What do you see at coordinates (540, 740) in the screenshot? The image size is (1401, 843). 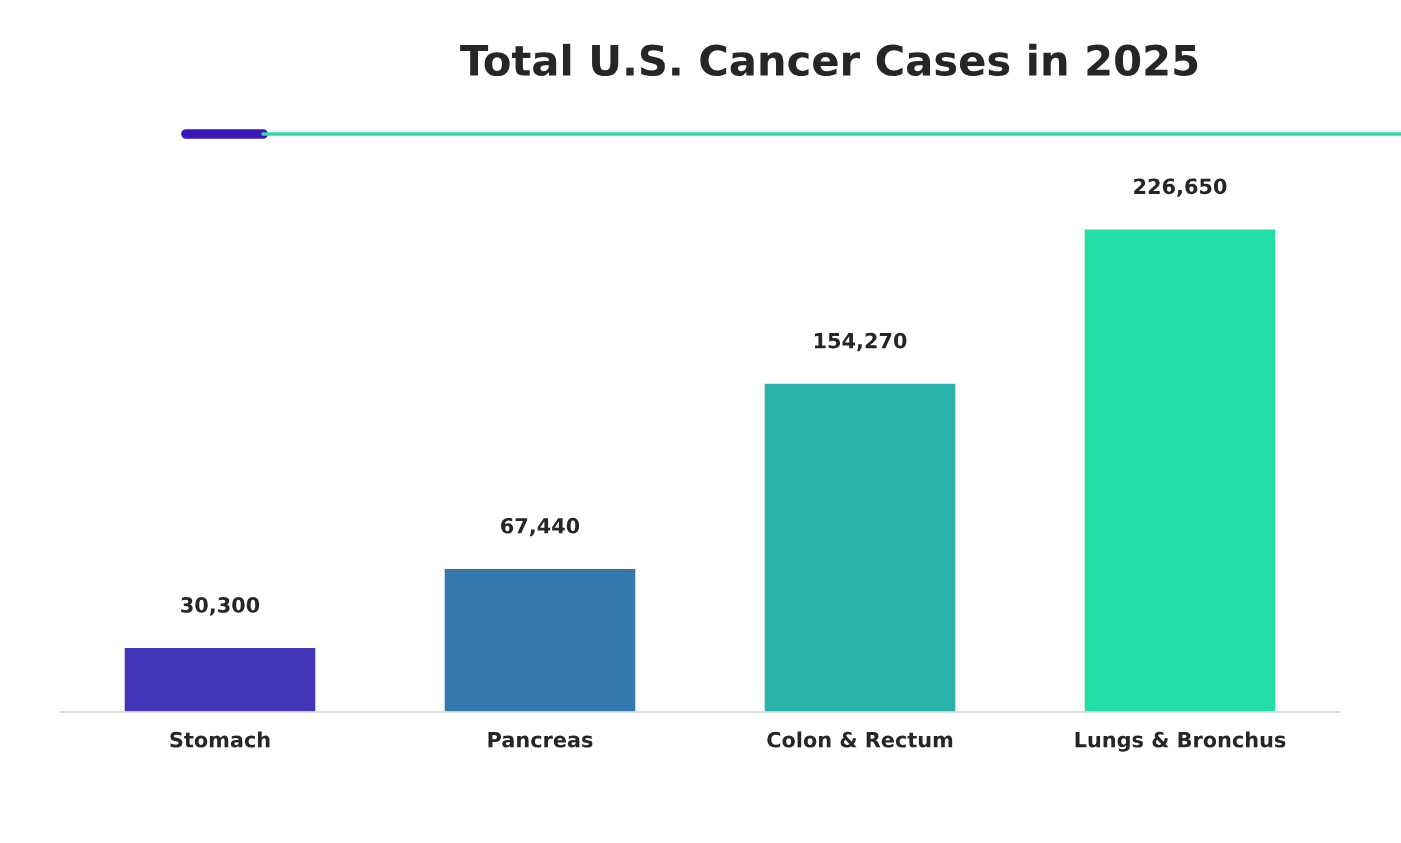 I see `x-tick-label: Pancreas` at bounding box center [540, 740].